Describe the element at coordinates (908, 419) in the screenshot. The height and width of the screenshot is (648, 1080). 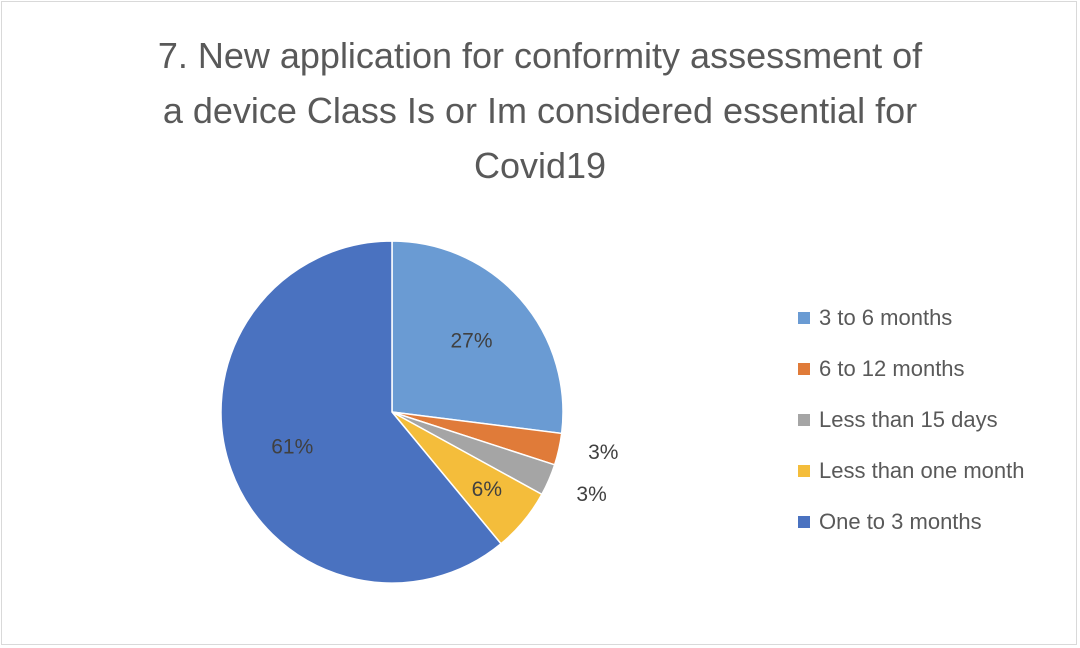
I see `legend-label: Less than 15 days` at that location.